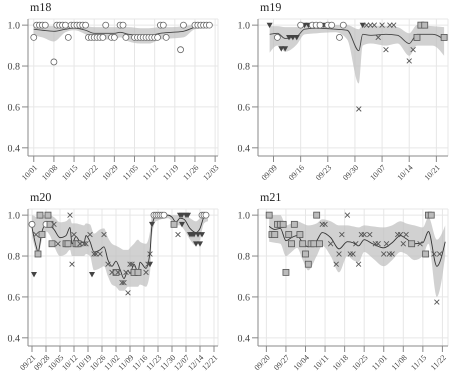  Describe the element at coordinates (270, 7) in the screenshot. I see `chart-title: m19` at that location.